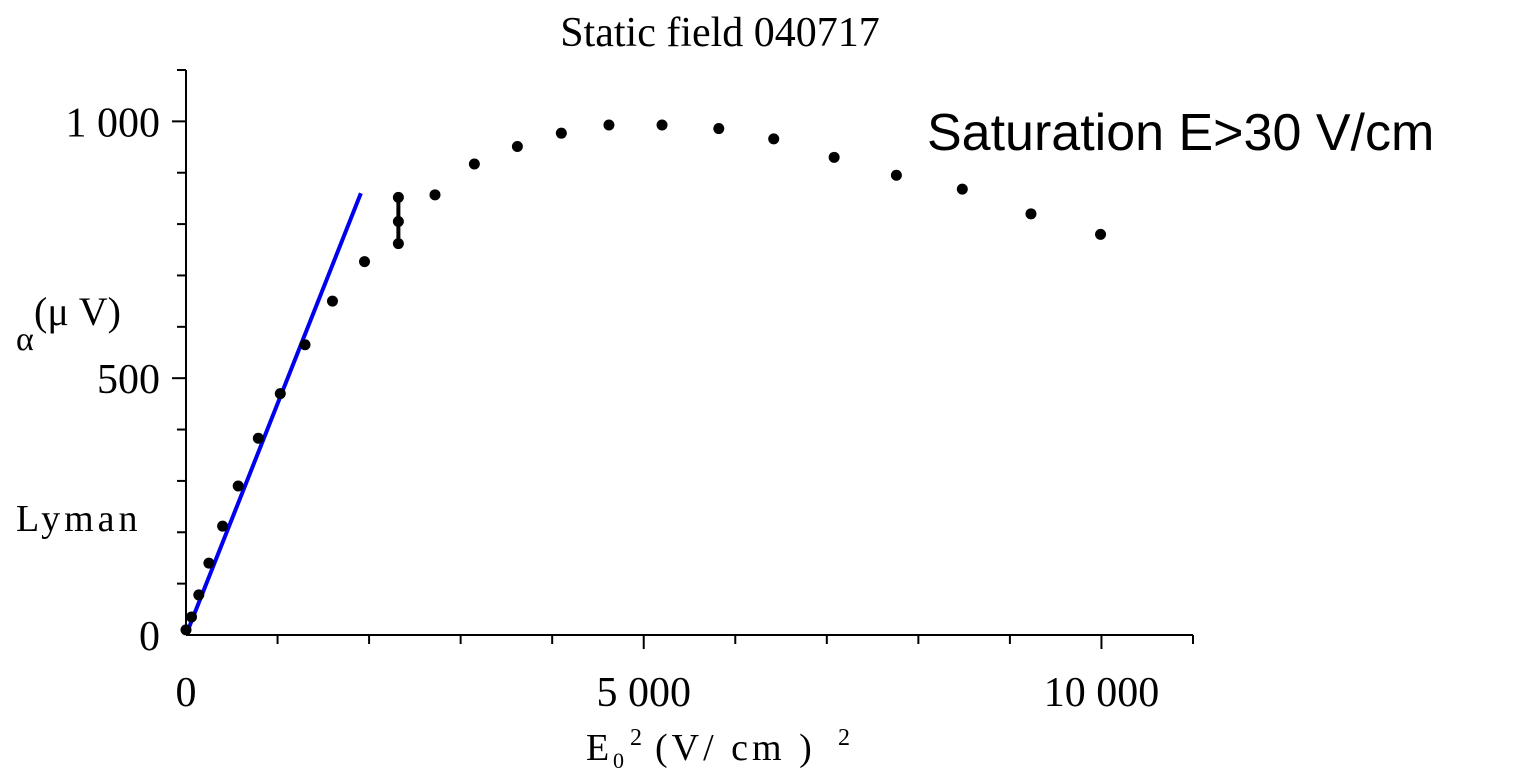 The width and height of the screenshot is (1528, 770). I want to click on x-axis-label-sup: 2, so click(636, 738).